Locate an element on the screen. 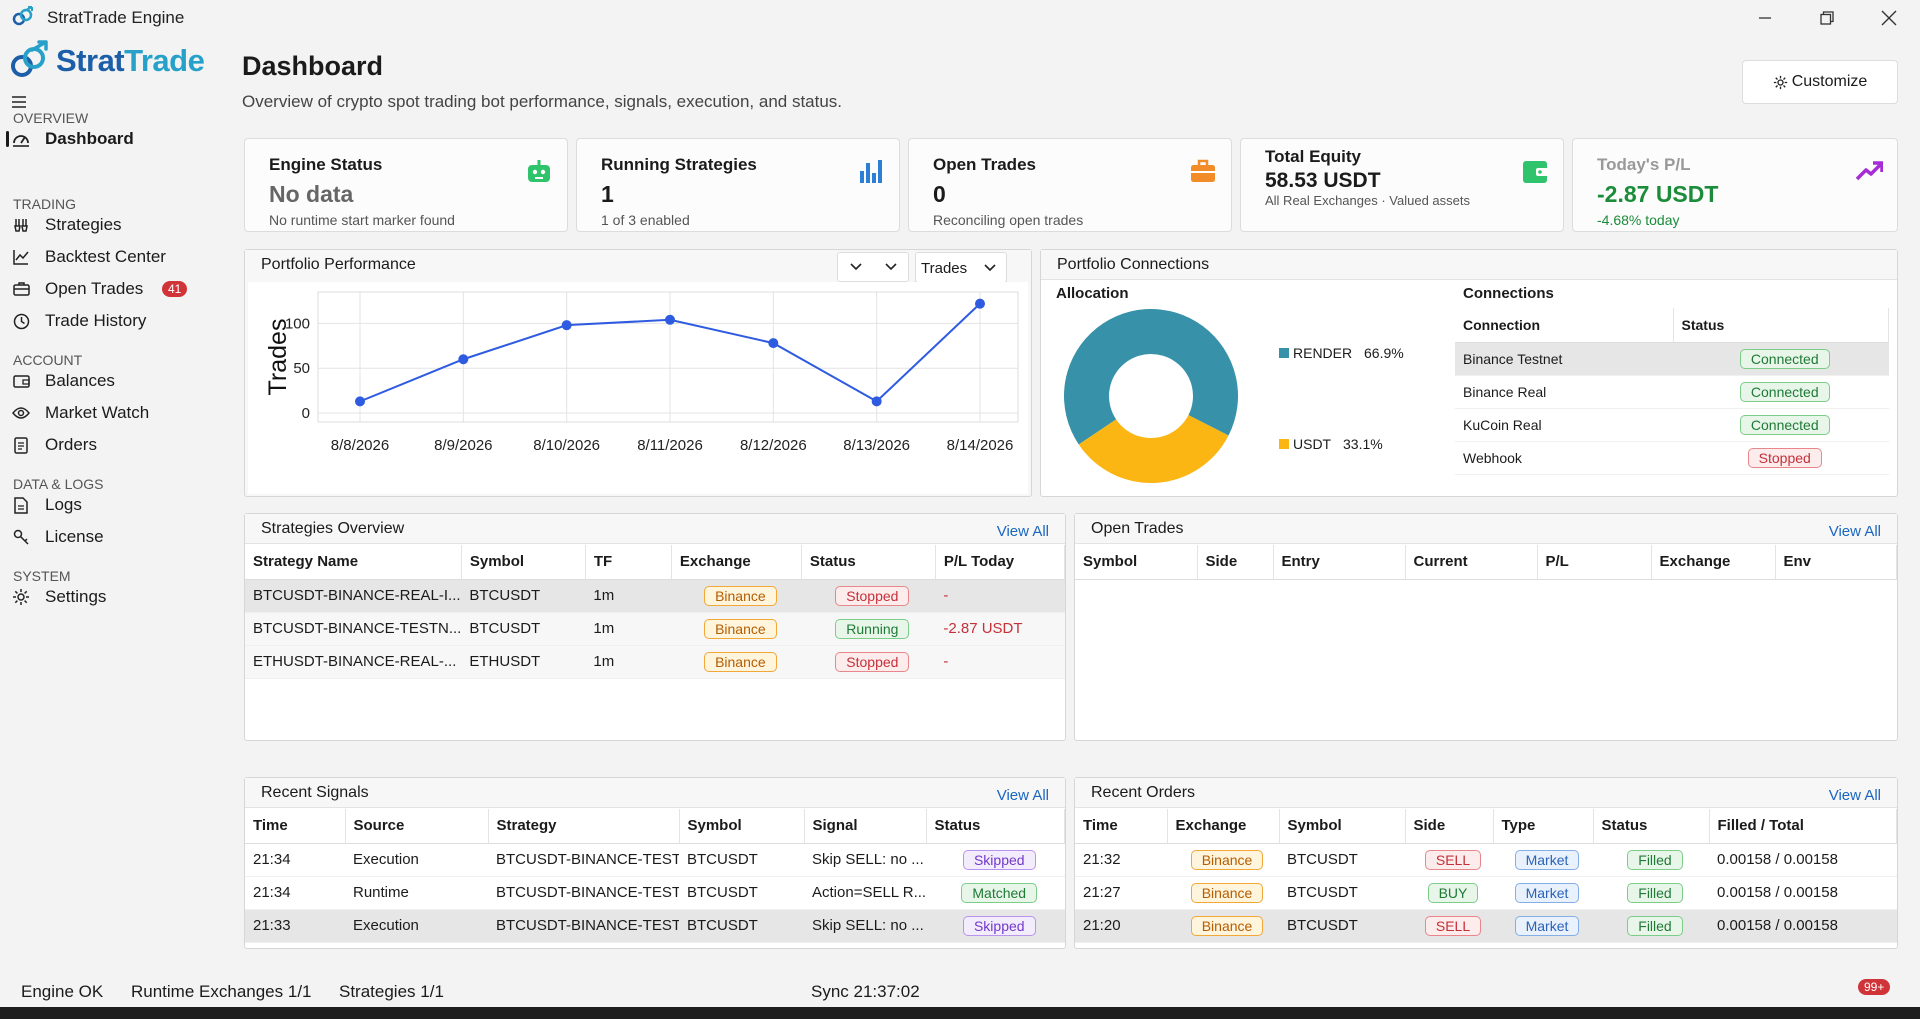  time-cell: 21:27 is located at coordinates (1121, 893).